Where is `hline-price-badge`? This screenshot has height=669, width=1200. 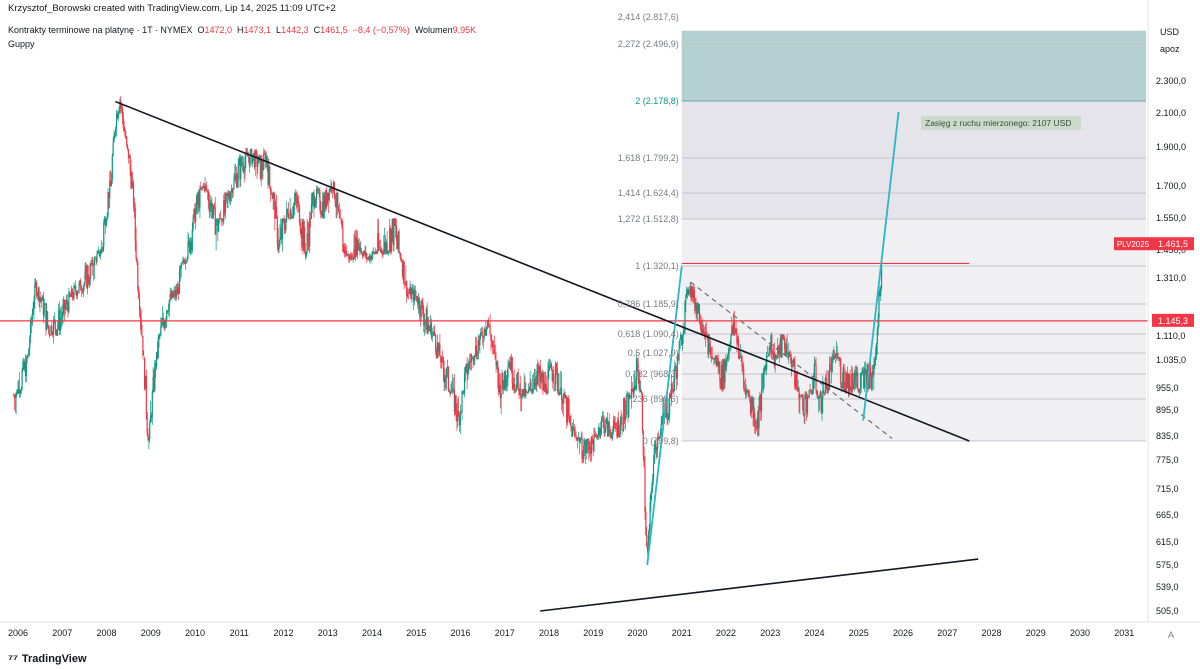 hline-price-badge is located at coordinates (1173, 320).